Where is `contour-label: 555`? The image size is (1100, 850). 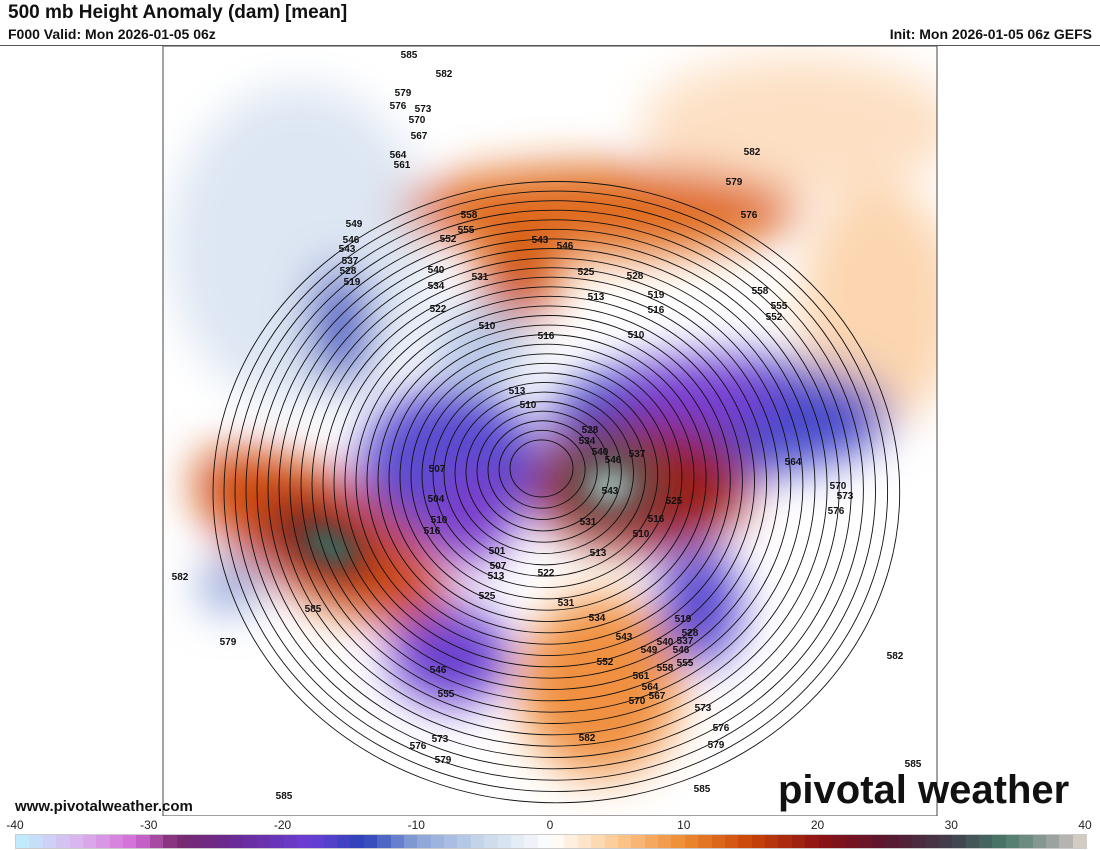
contour-label: 555 is located at coordinates (466, 230).